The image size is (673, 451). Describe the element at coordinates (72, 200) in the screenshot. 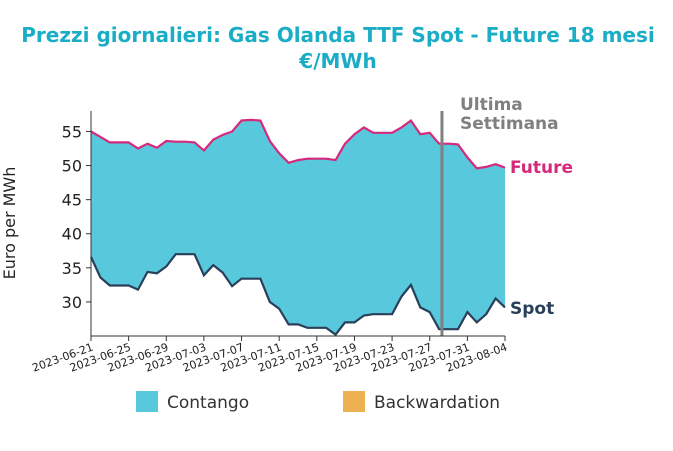

I see `y-tick-label: 45` at that location.